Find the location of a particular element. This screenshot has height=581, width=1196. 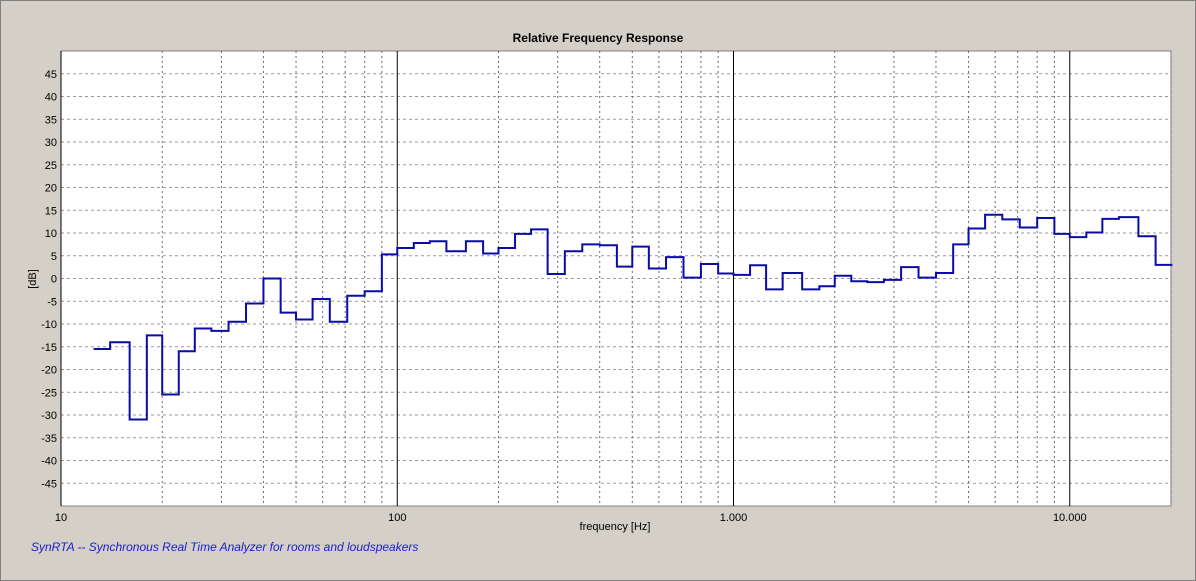

x-tick-labels: 10 100 1.000 10.000 is located at coordinates (571, 518).